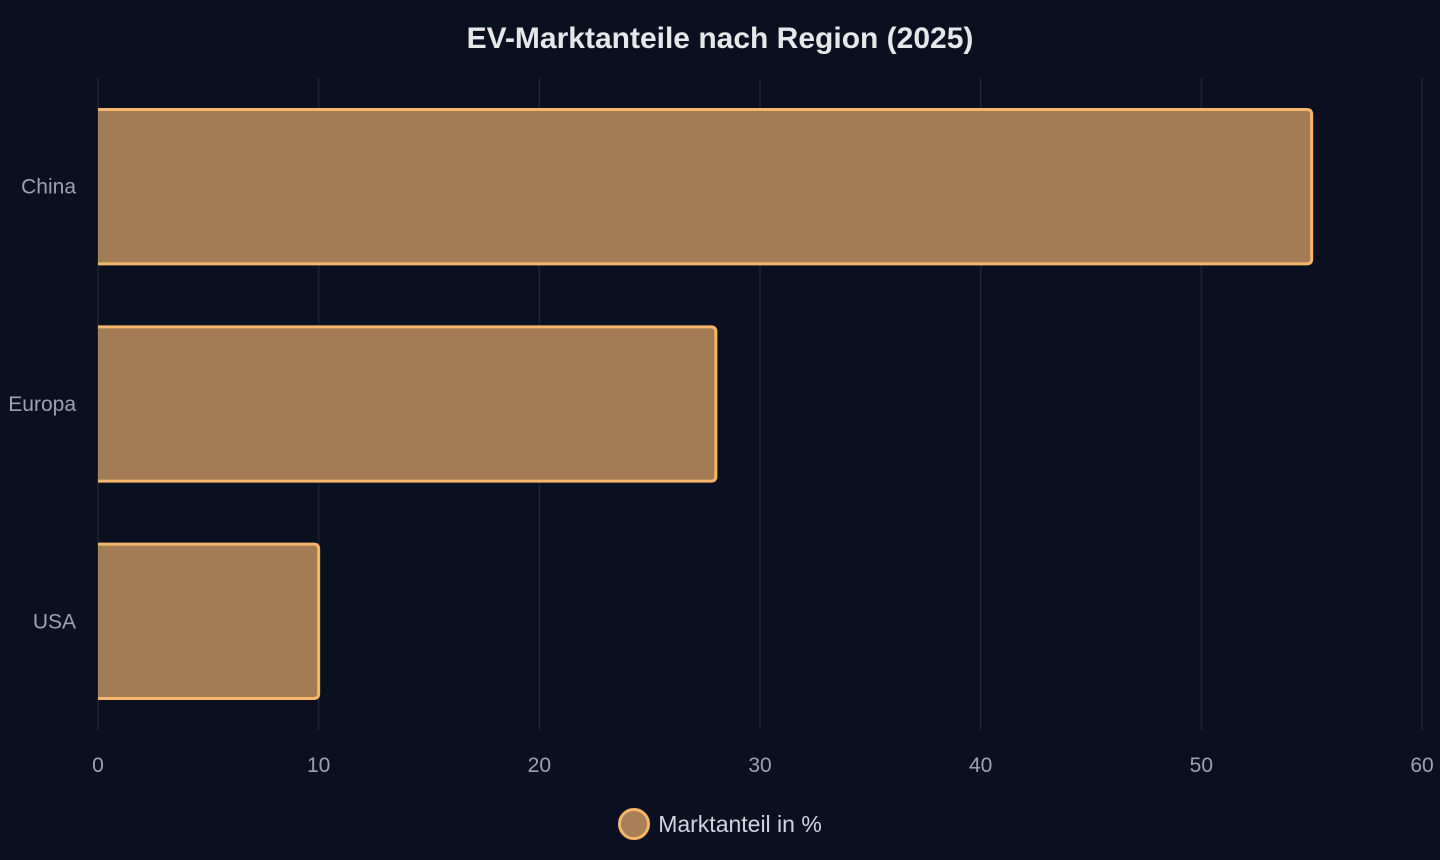 This screenshot has width=1440, height=860. What do you see at coordinates (318, 765) in the screenshot?
I see `x-tick-label: 10` at bounding box center [318, 765].